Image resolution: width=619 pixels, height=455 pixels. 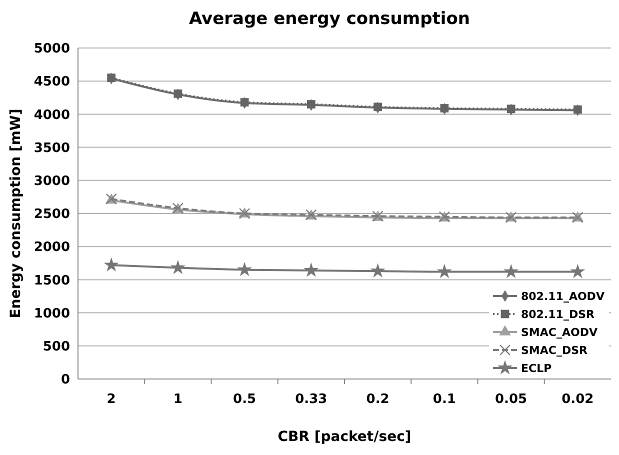 What do you see at coordinates (559, 332) in the screenshot?
I see `legend-label: SMAC_AODV` at bounding box center [559, 332].